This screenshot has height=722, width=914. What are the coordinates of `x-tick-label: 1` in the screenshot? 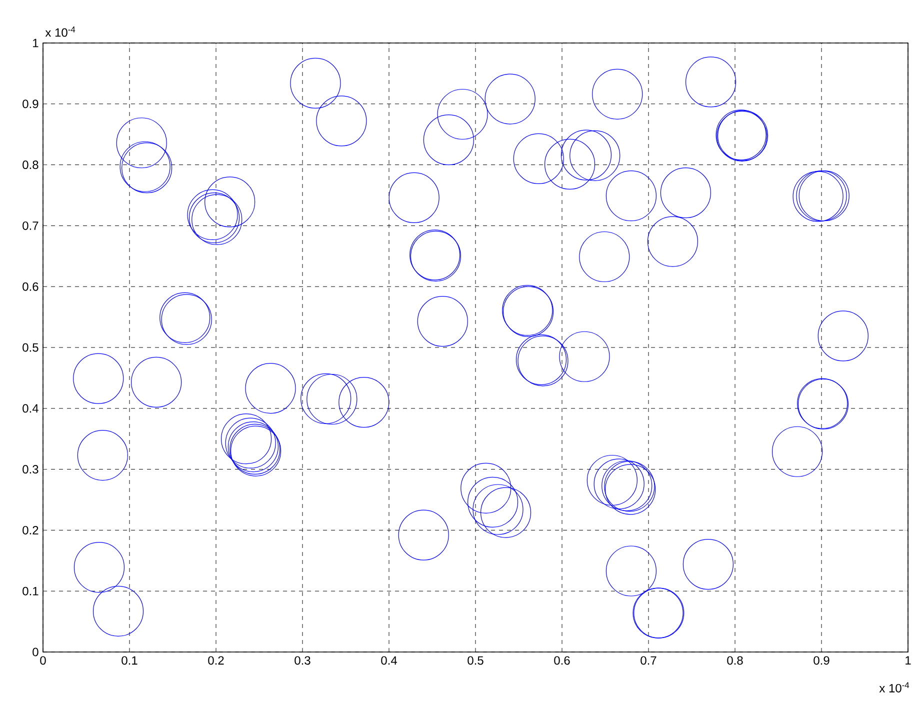 It's located at (908, 660).